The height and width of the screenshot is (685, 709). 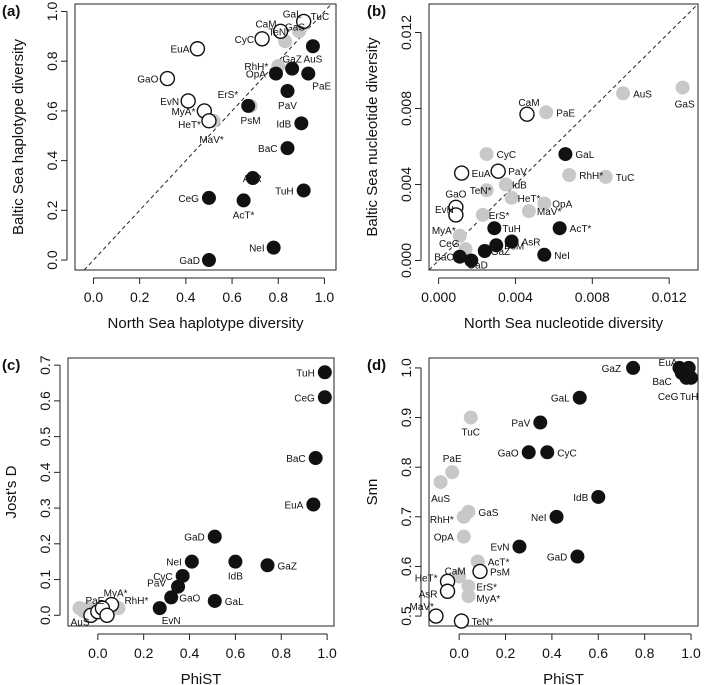 I want to click on y-axis-title: Baltic Sea haplotype diversity, so click(x=18, y=137).